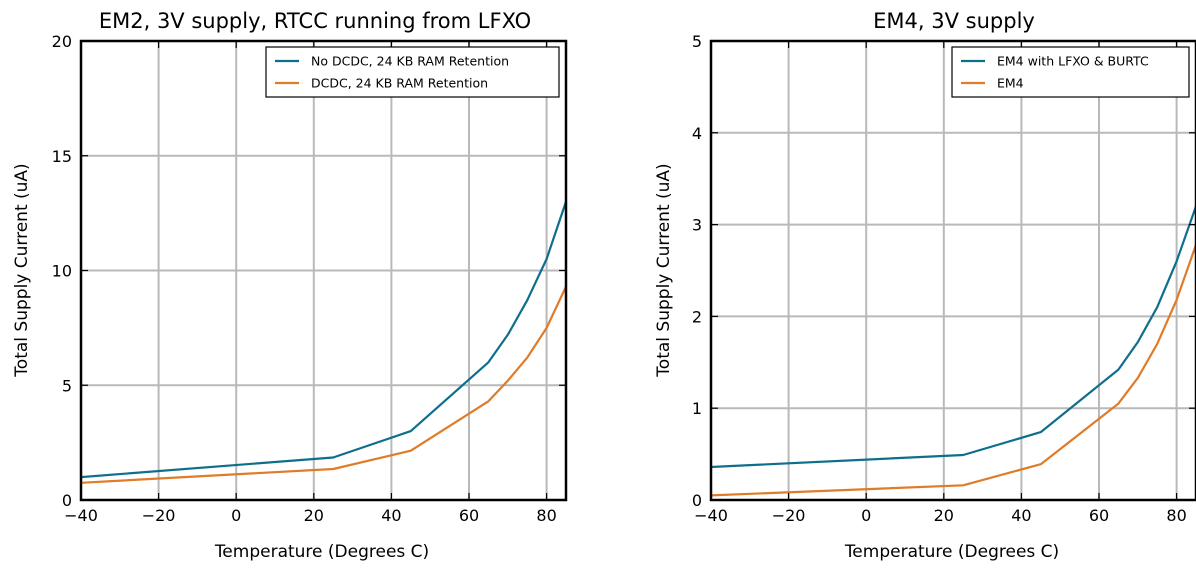  I want to click on legend-label-1: No DCDC, 24 KB RAM Retention, so click(410, 61).